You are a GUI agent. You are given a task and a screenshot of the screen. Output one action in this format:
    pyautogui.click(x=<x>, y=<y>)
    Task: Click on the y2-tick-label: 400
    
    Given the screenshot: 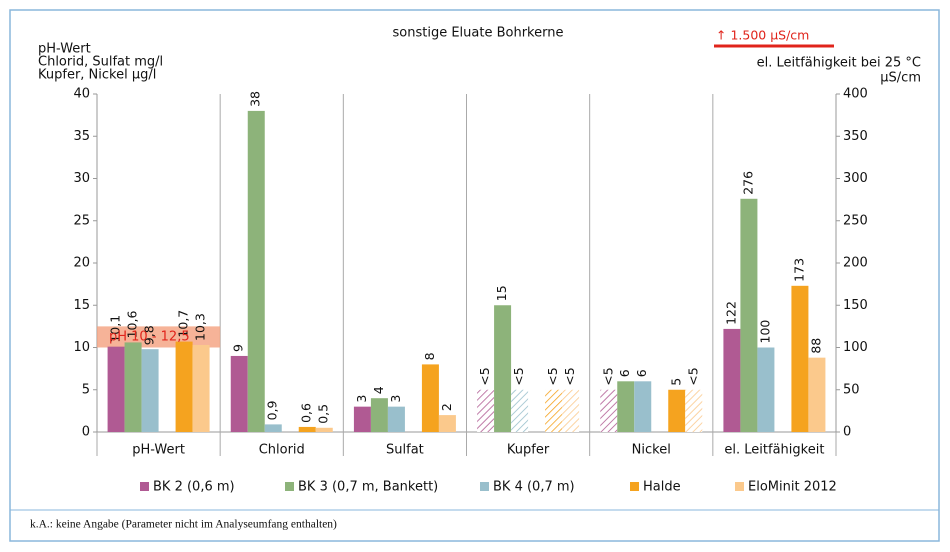 What is the action you would take?
    pyautogui.click(x=855, y=94)
    